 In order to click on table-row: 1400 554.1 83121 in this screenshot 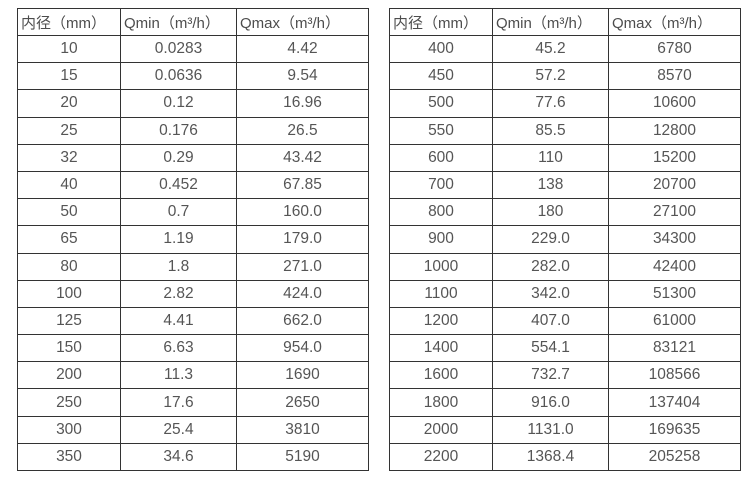, I will do `click(565, 348)`.